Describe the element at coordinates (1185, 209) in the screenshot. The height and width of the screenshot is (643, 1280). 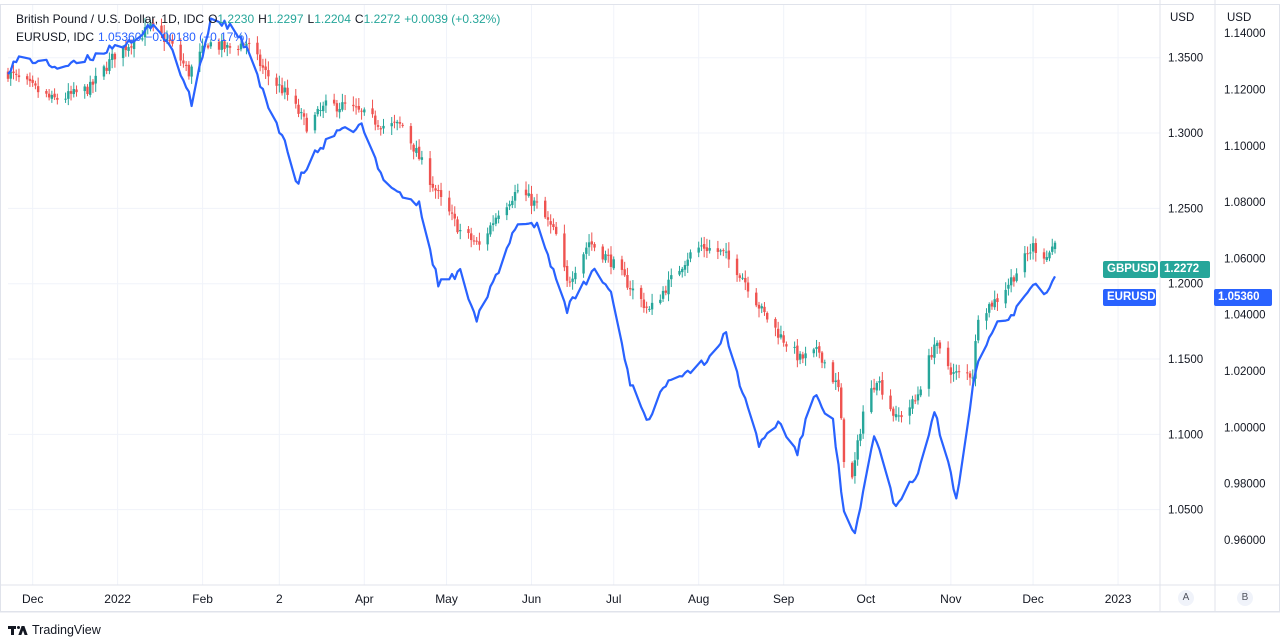
I see `gbp-tick-label: 1.2500` at that location.